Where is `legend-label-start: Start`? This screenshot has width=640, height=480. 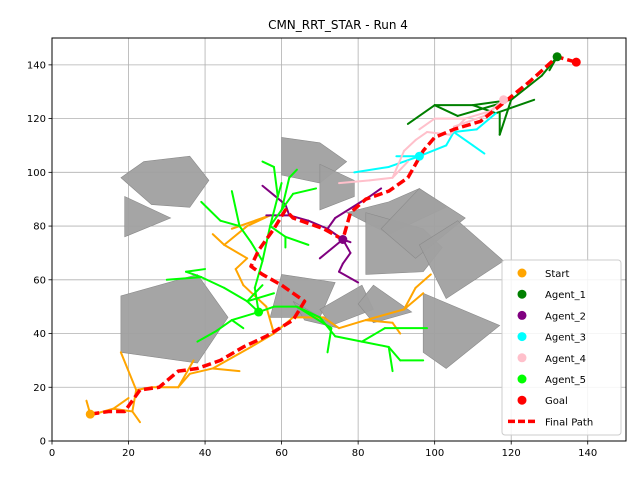
legend-label-start: Start is located at coordinates (557, 274).